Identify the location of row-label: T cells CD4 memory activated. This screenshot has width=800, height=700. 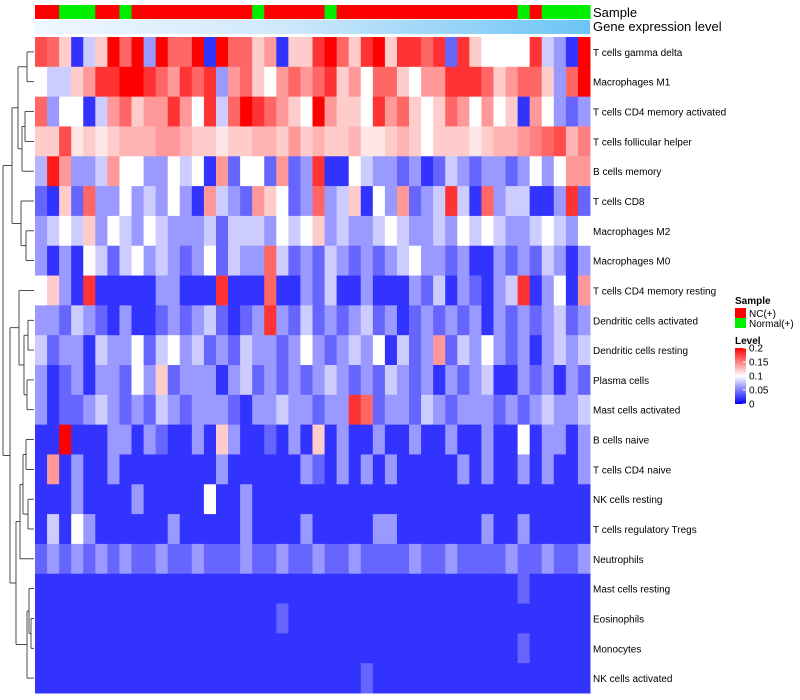
(659, 113).